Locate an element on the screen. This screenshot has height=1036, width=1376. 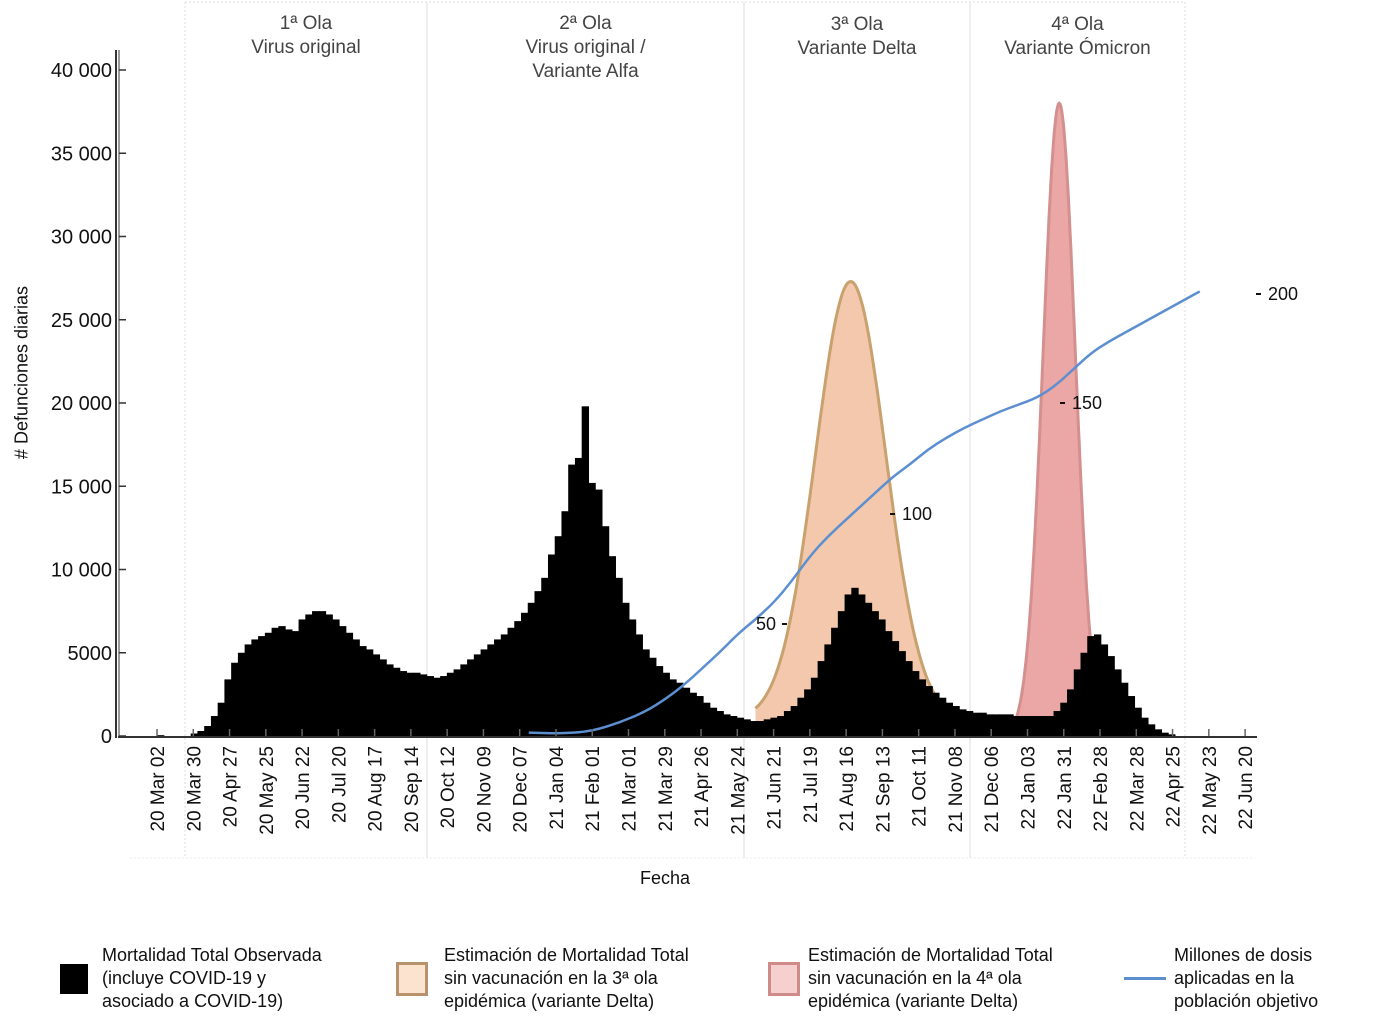
x-tick-label: 20 Sep 14 is located at coordinates (412, 789).